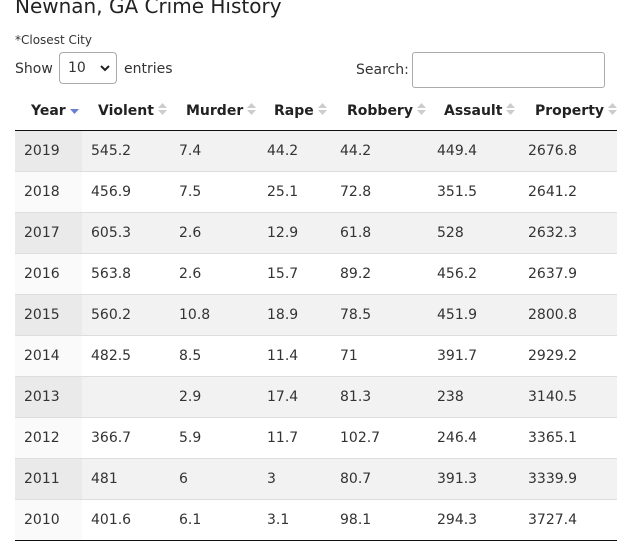  I want to click on table-cell: 98.1, so click(379, 520).